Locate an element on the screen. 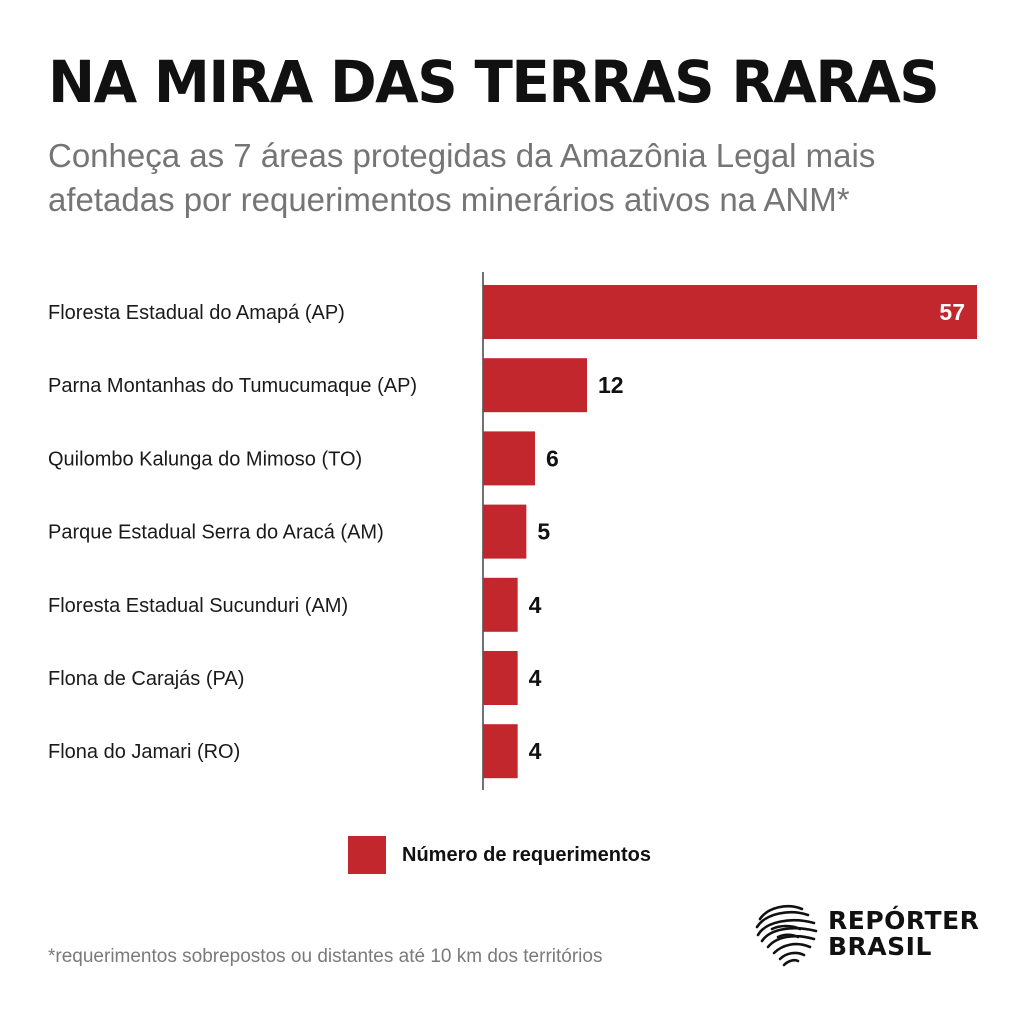  page-title: NA MIRA DAS TERRAS RARAS is located at coordinates (494, 82).